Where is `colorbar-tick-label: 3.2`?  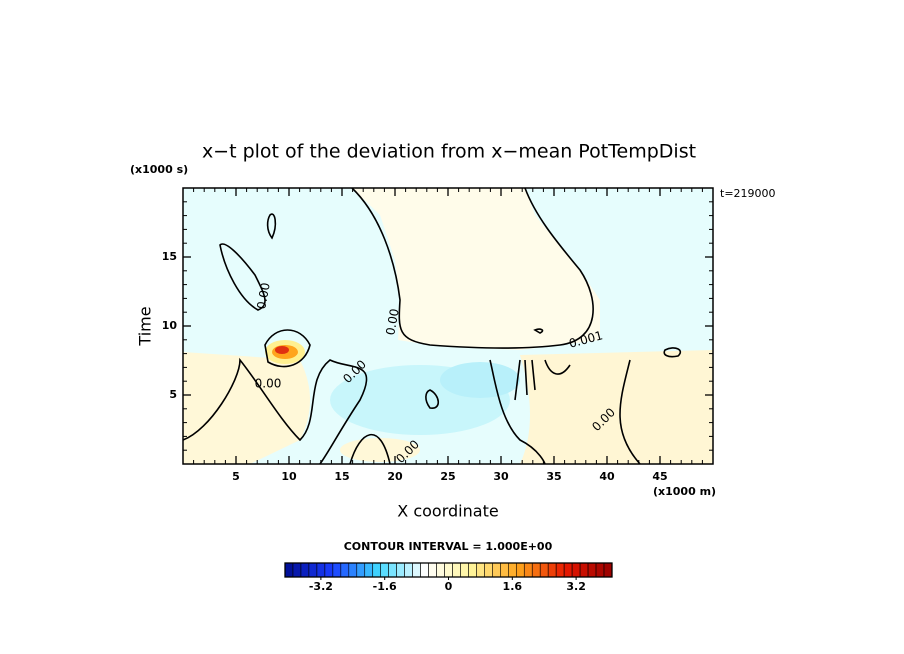
colorbar-tick-label: 3.2 is located at coordinates (576, 586).